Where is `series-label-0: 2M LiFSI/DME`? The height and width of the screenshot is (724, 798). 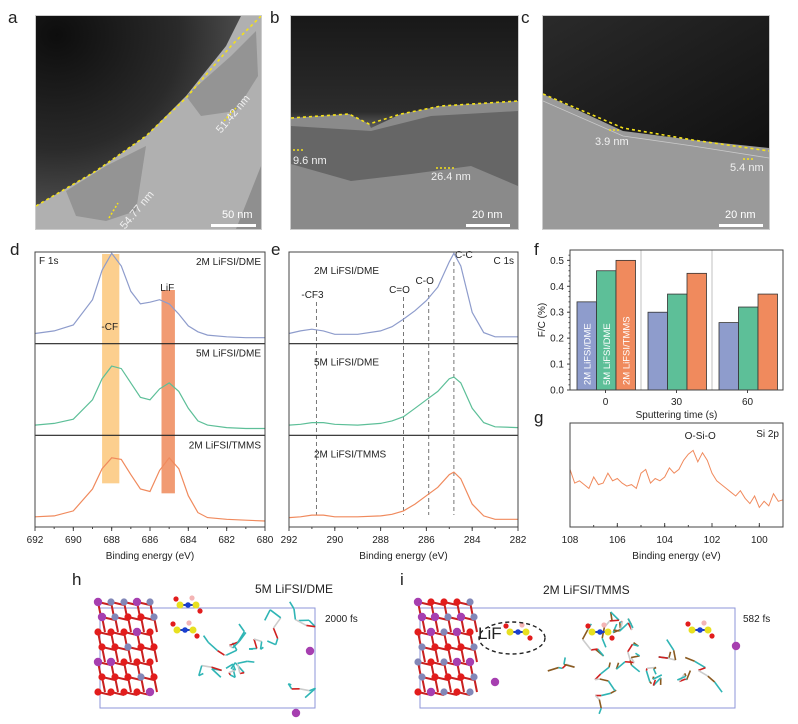
series-label-0: 2M LiFSI/DME is located at coordinates (228, 262).